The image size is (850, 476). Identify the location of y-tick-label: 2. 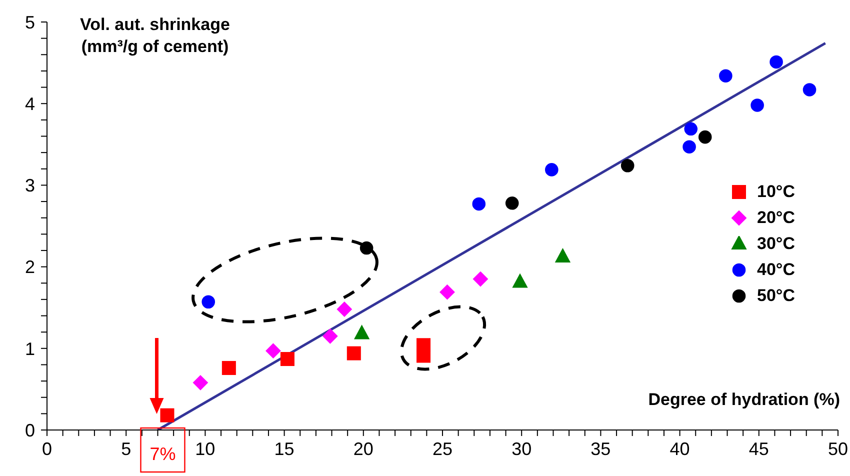
(29, 267).